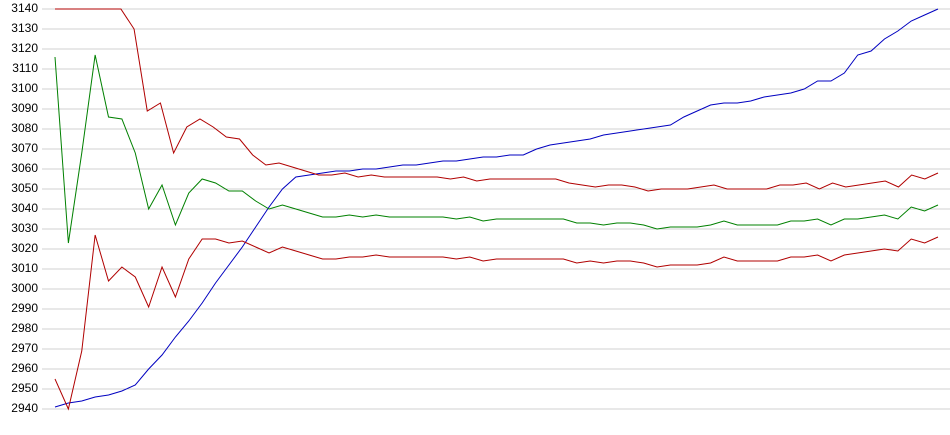 Image resolution: width=950 pixels, height=435 pixels. I want to click on y-tick-label: 3020, so click(24, 248).